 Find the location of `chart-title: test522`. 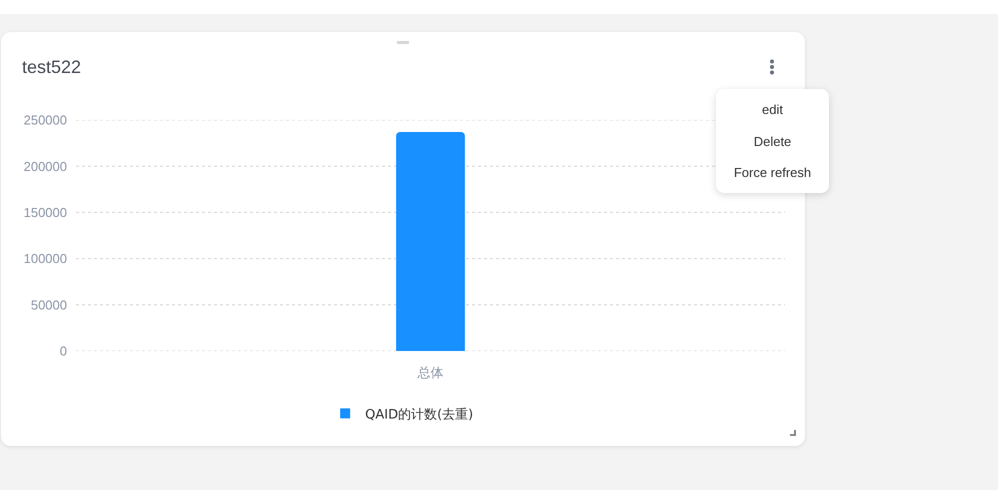

chart-title: test522 is located at coordinates (52, 67).